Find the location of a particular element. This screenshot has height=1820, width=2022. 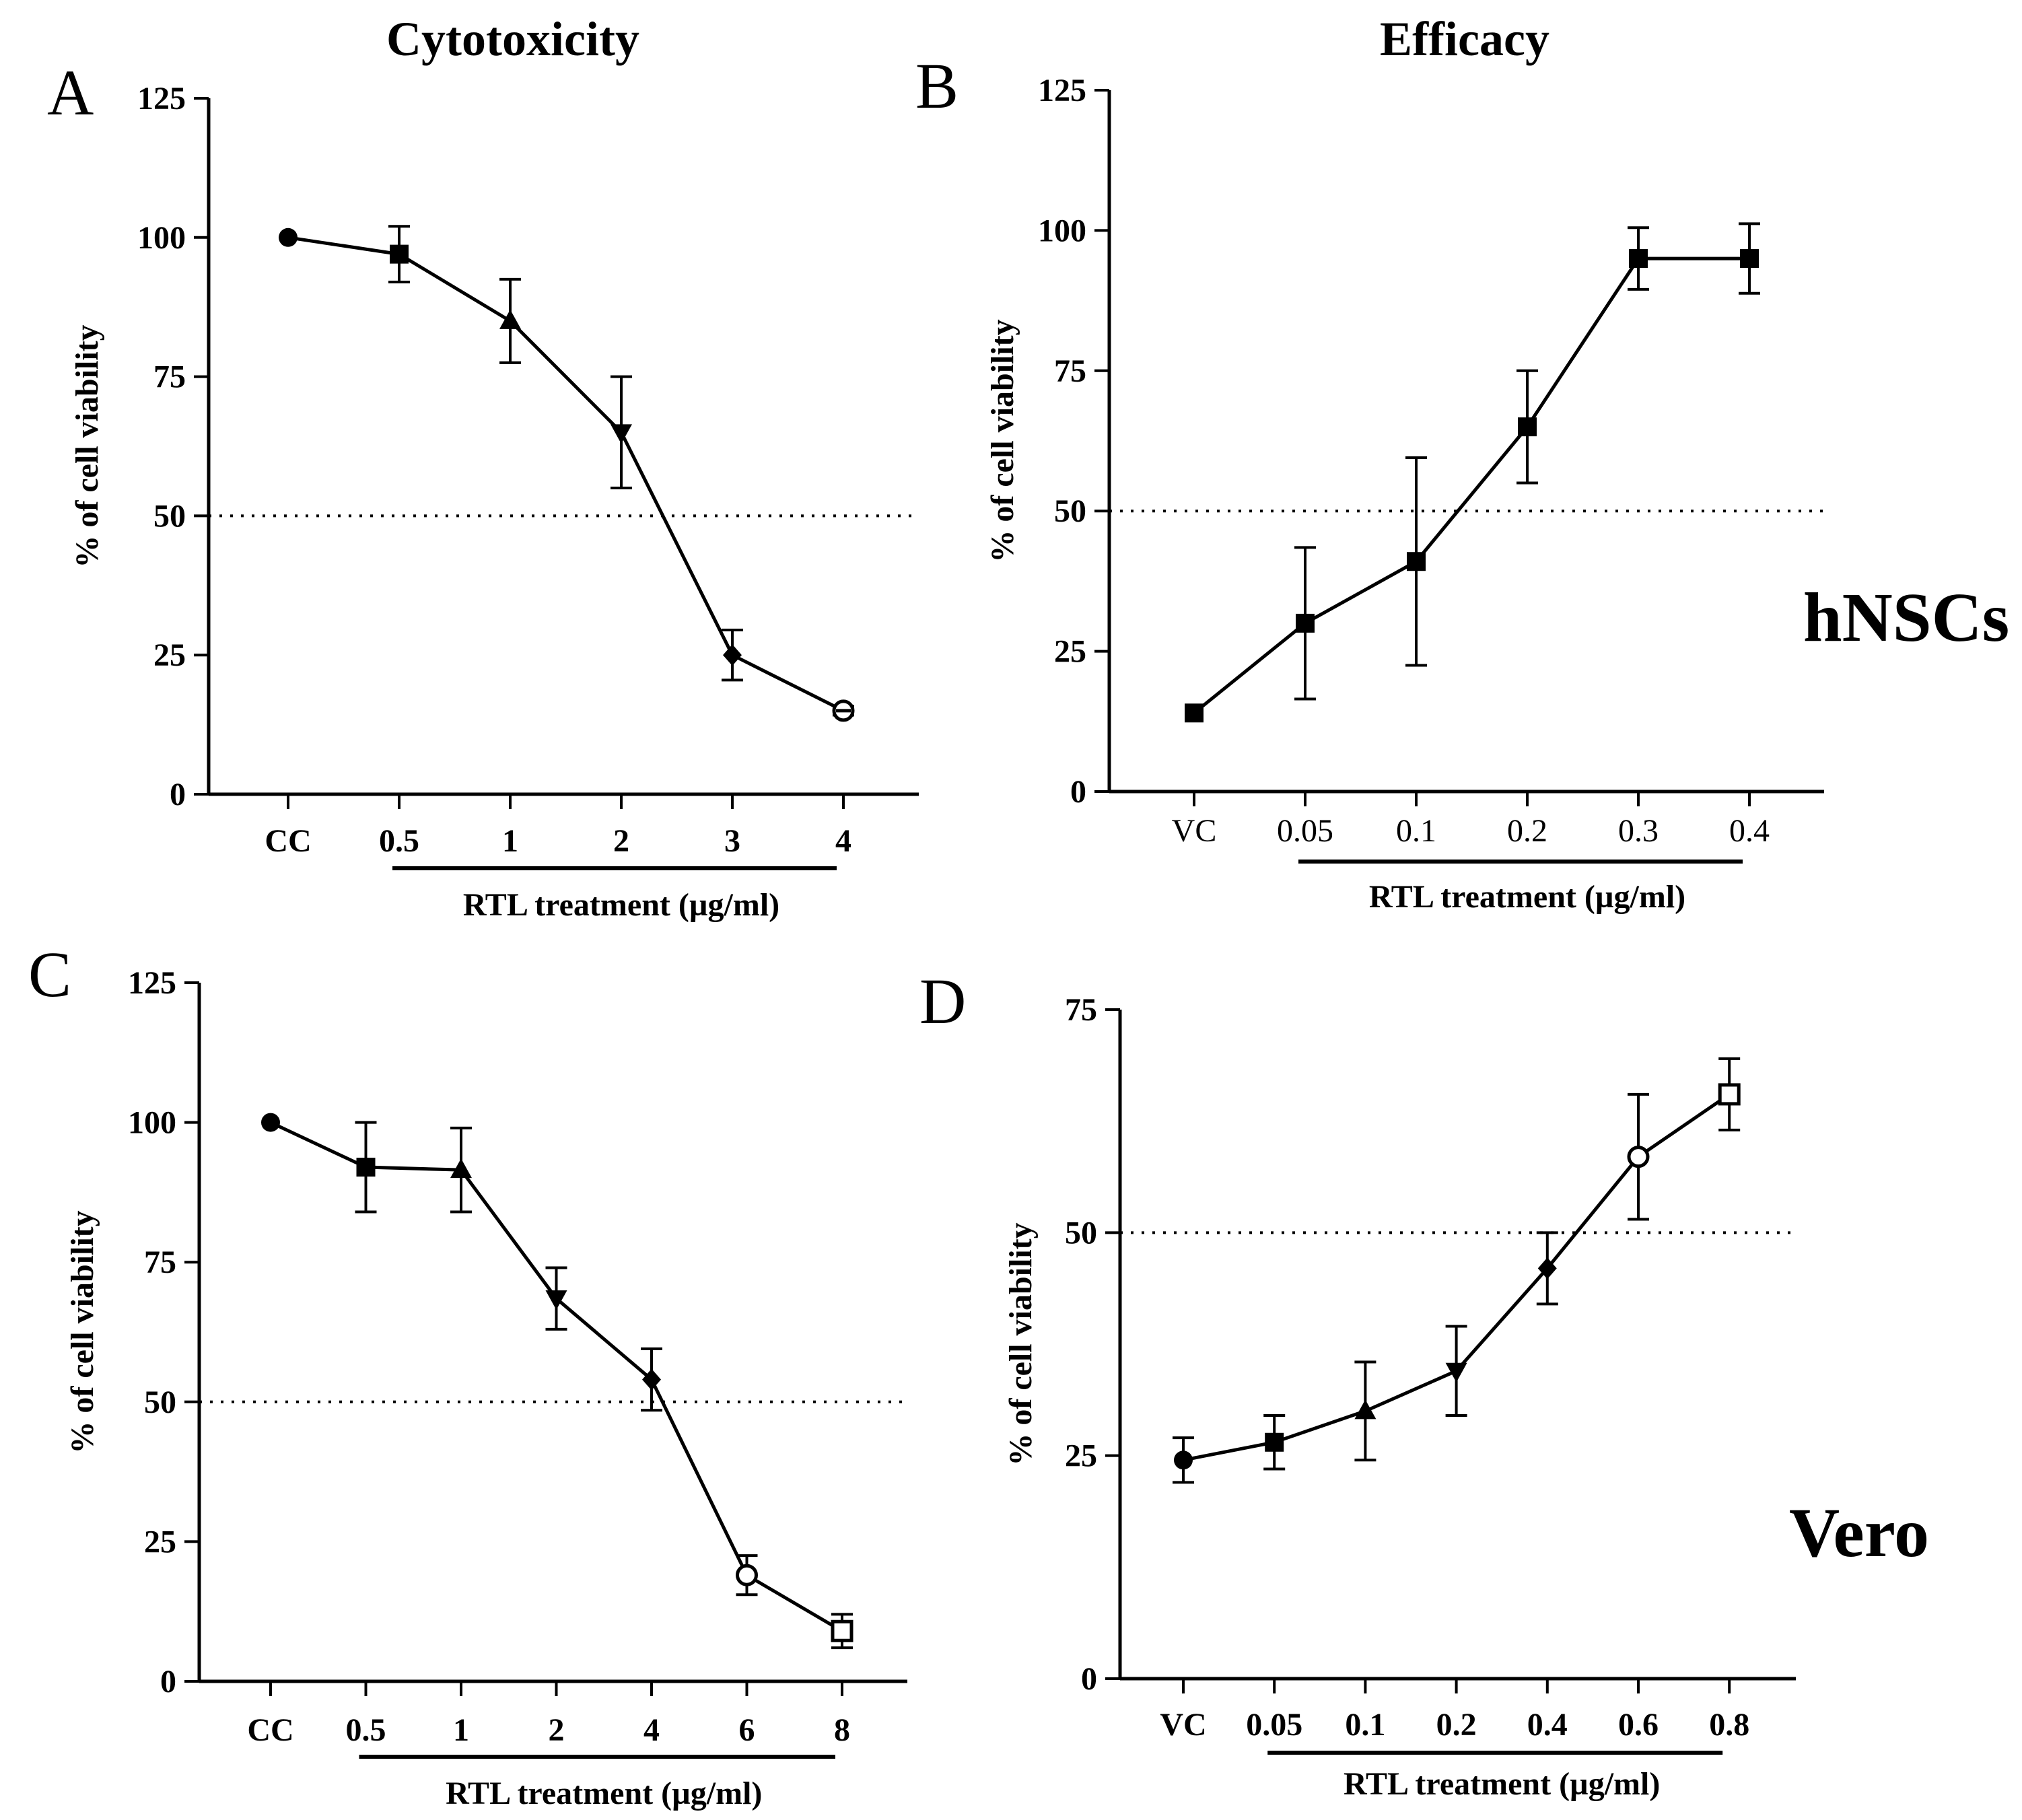

panel-d-y-tick-label: 0 is located at coordinates (1089, 1679).